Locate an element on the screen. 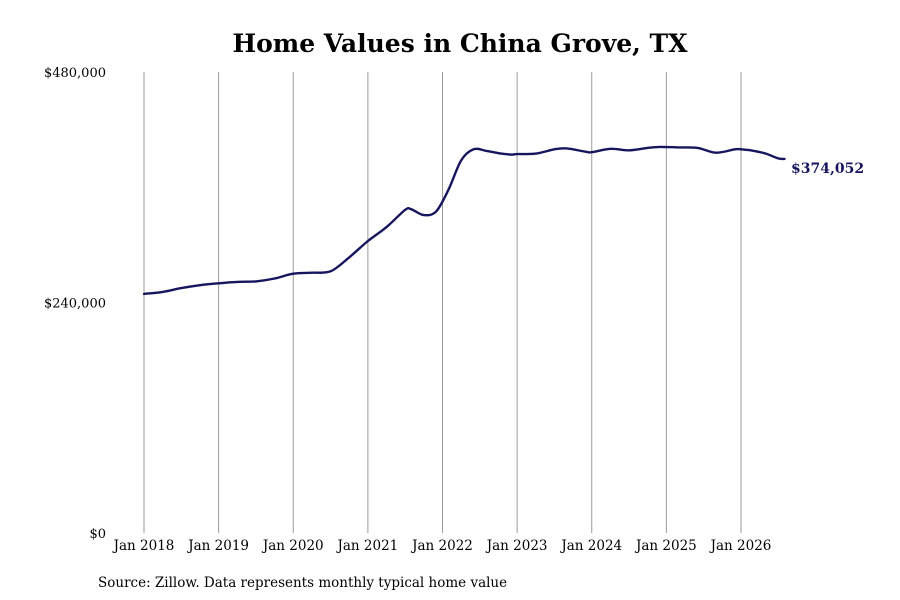 The image size is (900, 600). y-axis-tick-labels: $0 $240,000 $480,000 is located at coordinates (75, 304).